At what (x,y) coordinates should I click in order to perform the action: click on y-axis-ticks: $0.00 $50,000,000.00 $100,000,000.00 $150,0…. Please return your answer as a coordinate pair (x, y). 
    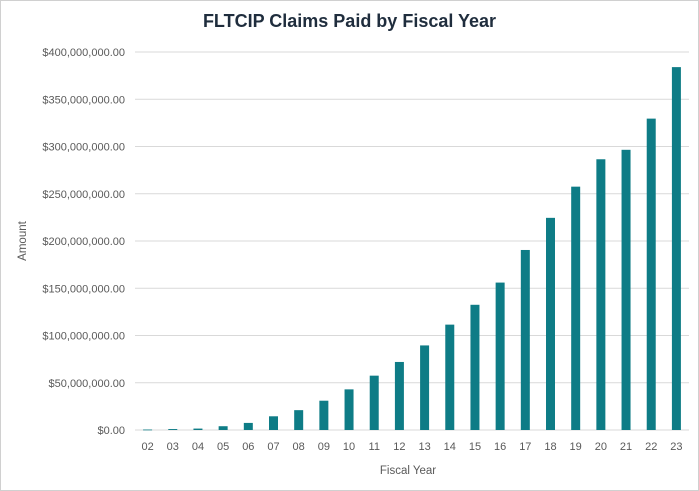
    Looking at the image, I should click on (83, 242).